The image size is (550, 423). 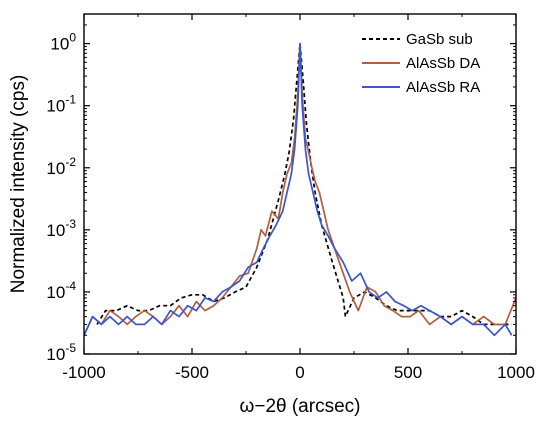 I want to click on legend-label: GaSb sub, so click(x=439, y=39).